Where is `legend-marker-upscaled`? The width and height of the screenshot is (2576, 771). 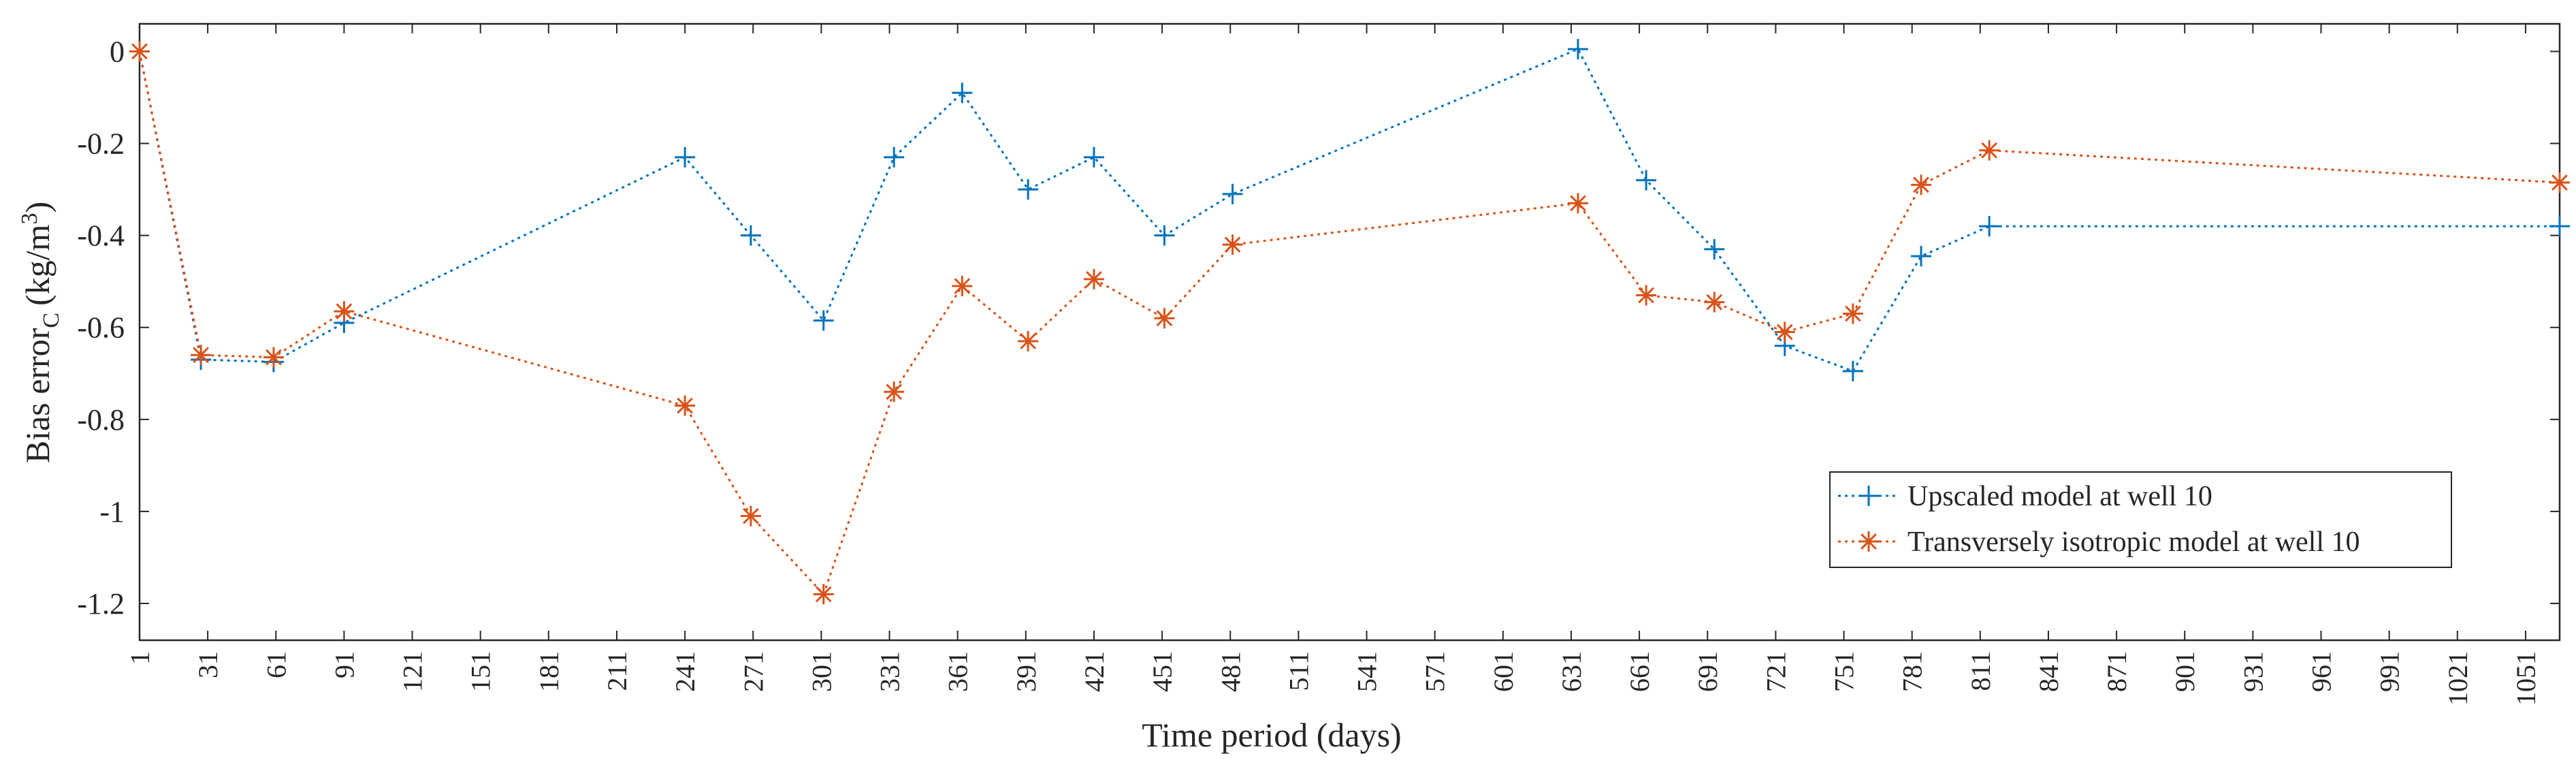 legend-marker-upscaled is located at coordinates (1869, 496).